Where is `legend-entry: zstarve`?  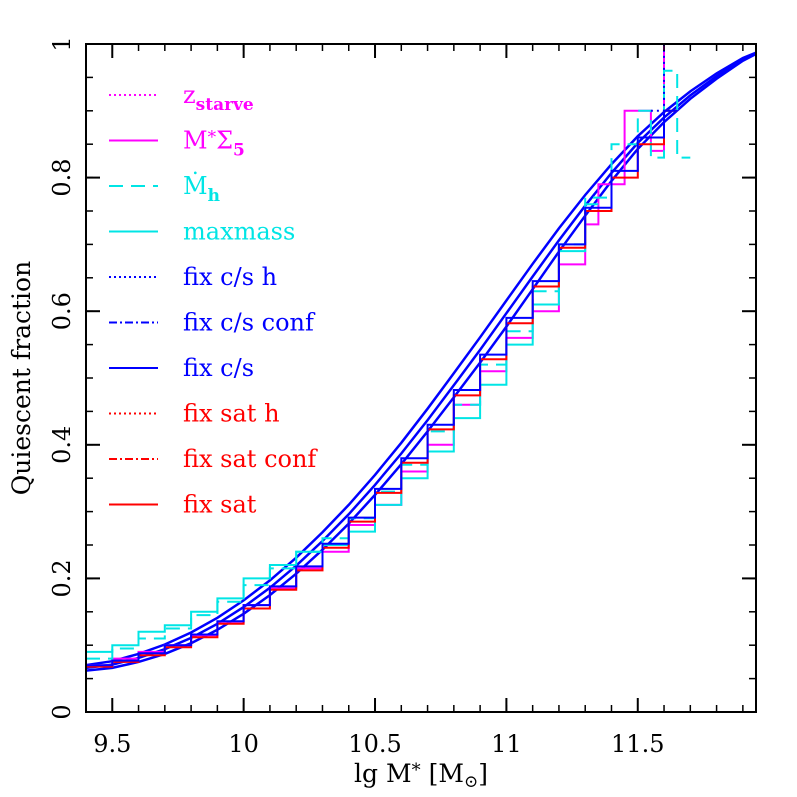
legend-entry: zstarve is located at coordinates (181, 98).